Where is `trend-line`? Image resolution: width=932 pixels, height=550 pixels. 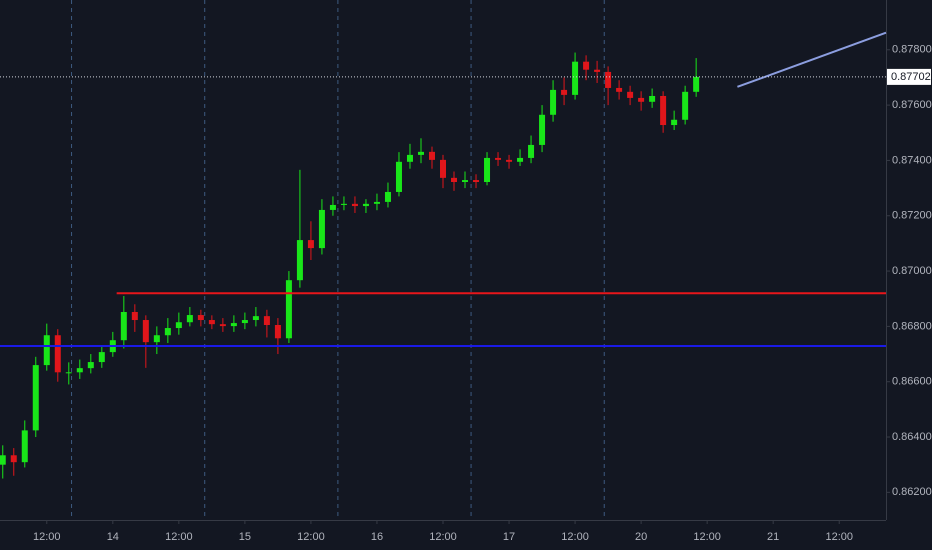 trend-line is located at coordinates (812, 59).